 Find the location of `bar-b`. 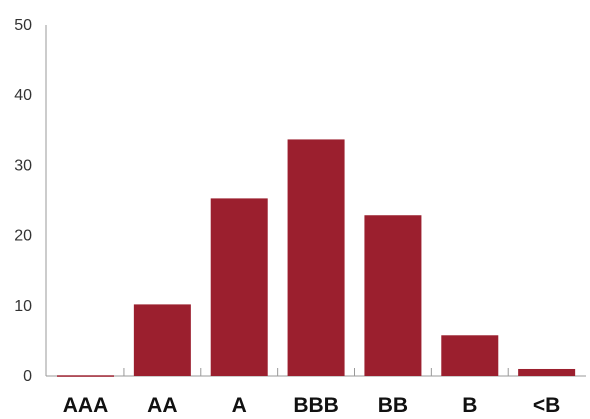

bar-b is located at coordinates (470, 355).